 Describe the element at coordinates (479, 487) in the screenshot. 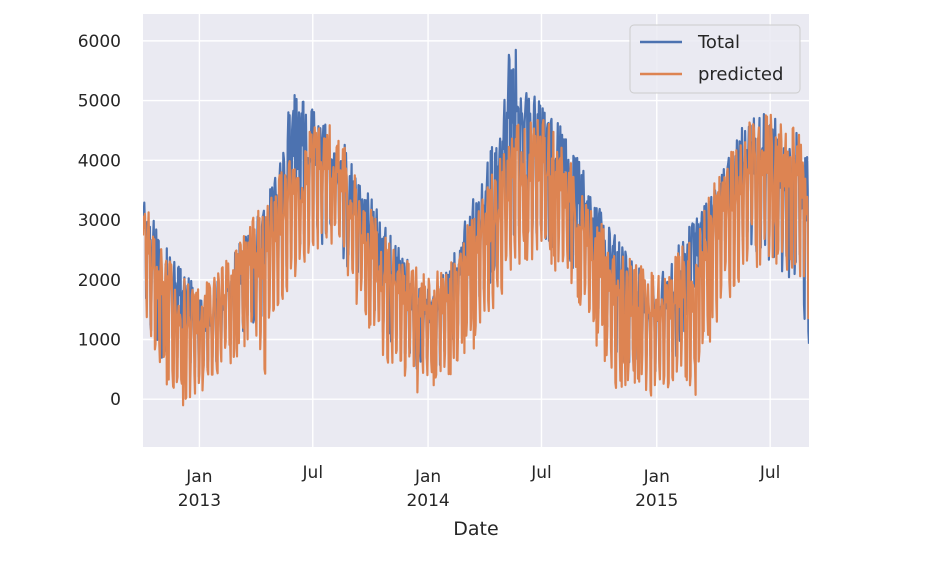

I see `x-axis-ticks: Jan 2013 Jul Jan 2014 Jul Jan 2015 Jul` at that location.